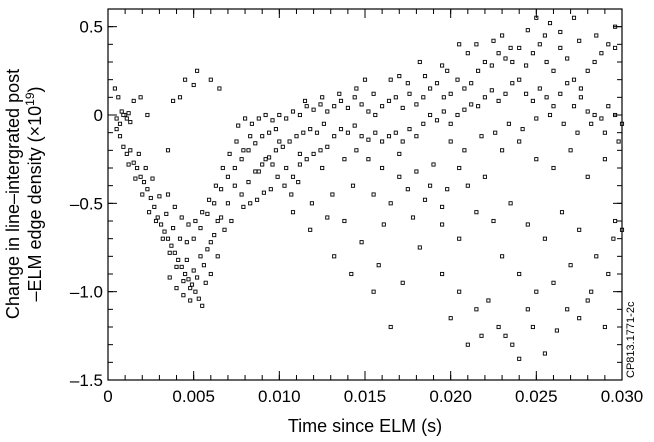 This screenshot has width=654, height=442. I want to click on y-axis-title-line2-pre: –ELM edge density (×10, so click(35, 204).